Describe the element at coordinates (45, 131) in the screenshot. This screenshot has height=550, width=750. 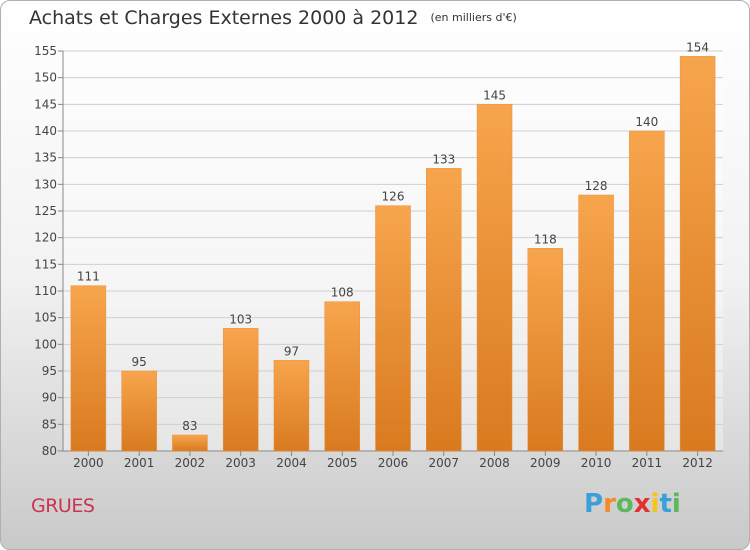
I see `y-tick-label: 140` at that location.